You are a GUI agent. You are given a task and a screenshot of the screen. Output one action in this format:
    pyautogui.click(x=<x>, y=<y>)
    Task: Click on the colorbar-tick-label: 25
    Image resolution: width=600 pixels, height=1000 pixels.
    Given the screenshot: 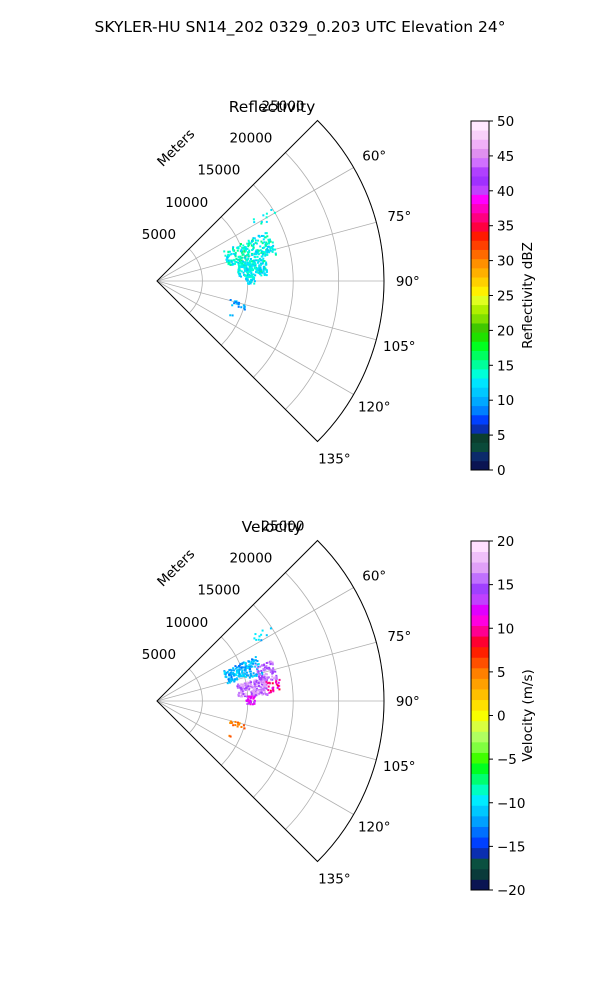 What is the action you would take?
    pyautogui.click(x=505, y=297)
    